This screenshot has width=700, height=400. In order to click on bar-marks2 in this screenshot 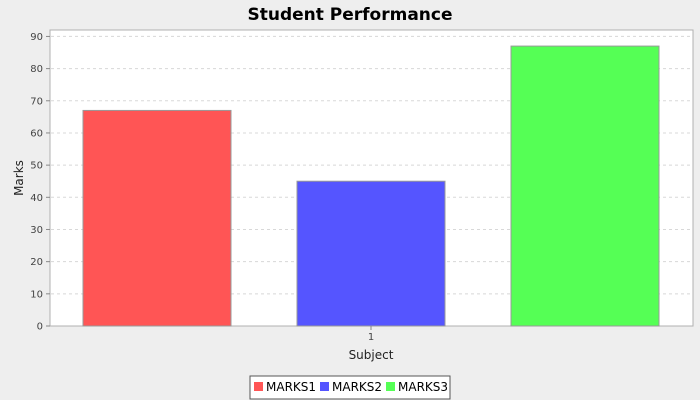, I will do `click(371, 253)`.